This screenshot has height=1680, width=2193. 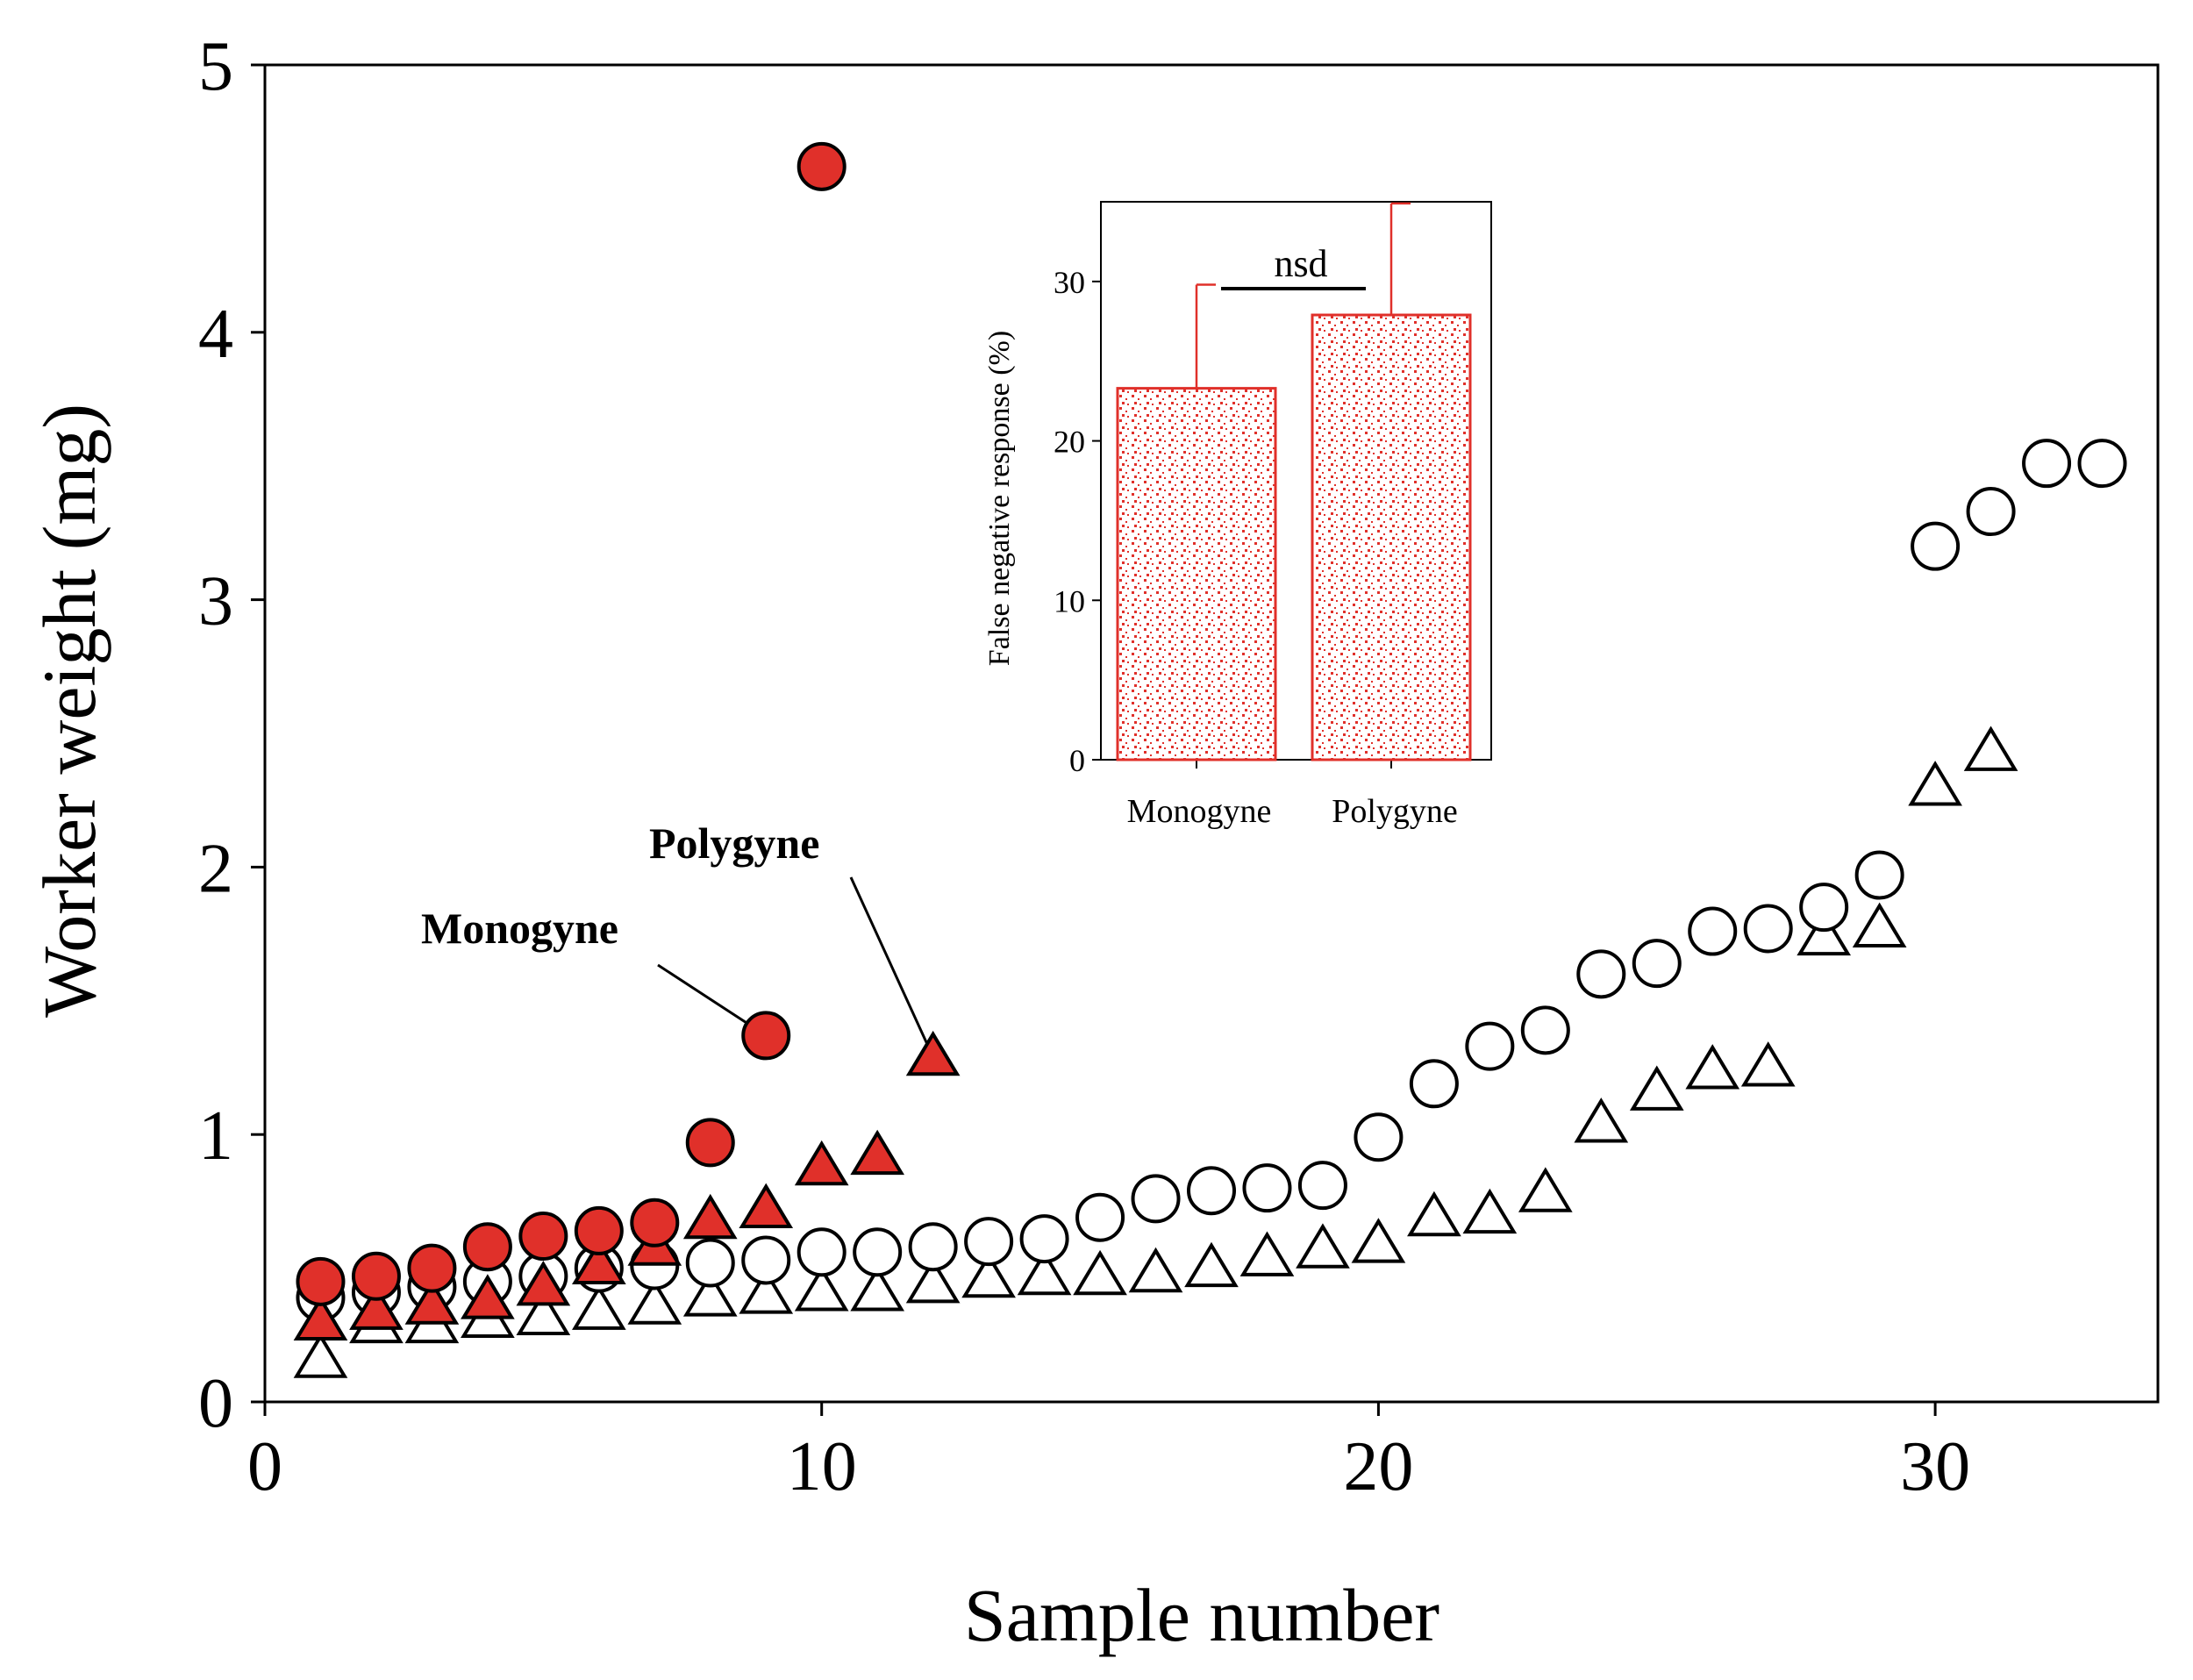 I want to click on inset-y-tick-label: 0, so click(x=1077, y=760).